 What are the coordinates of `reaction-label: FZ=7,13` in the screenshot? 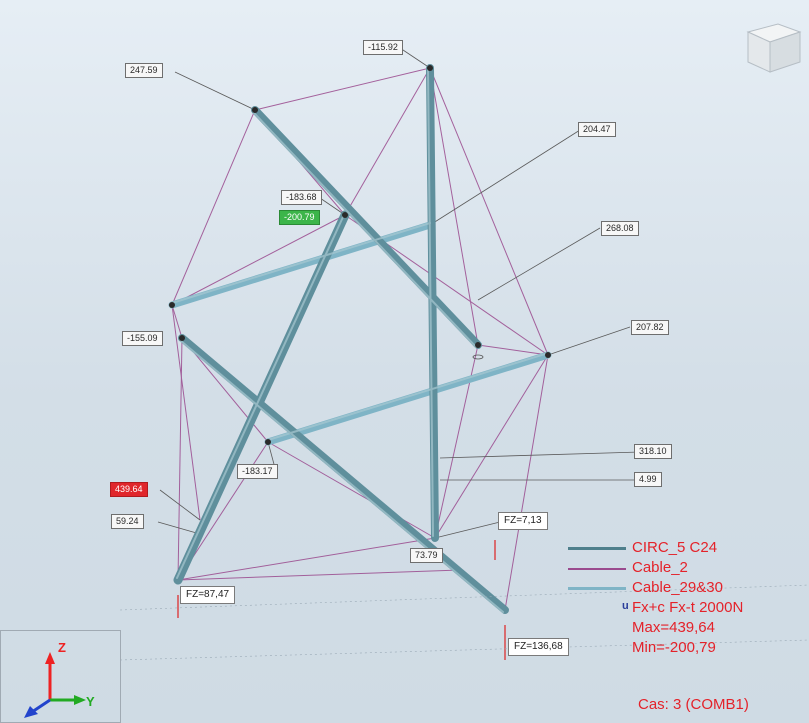 It's located at (523, 521).